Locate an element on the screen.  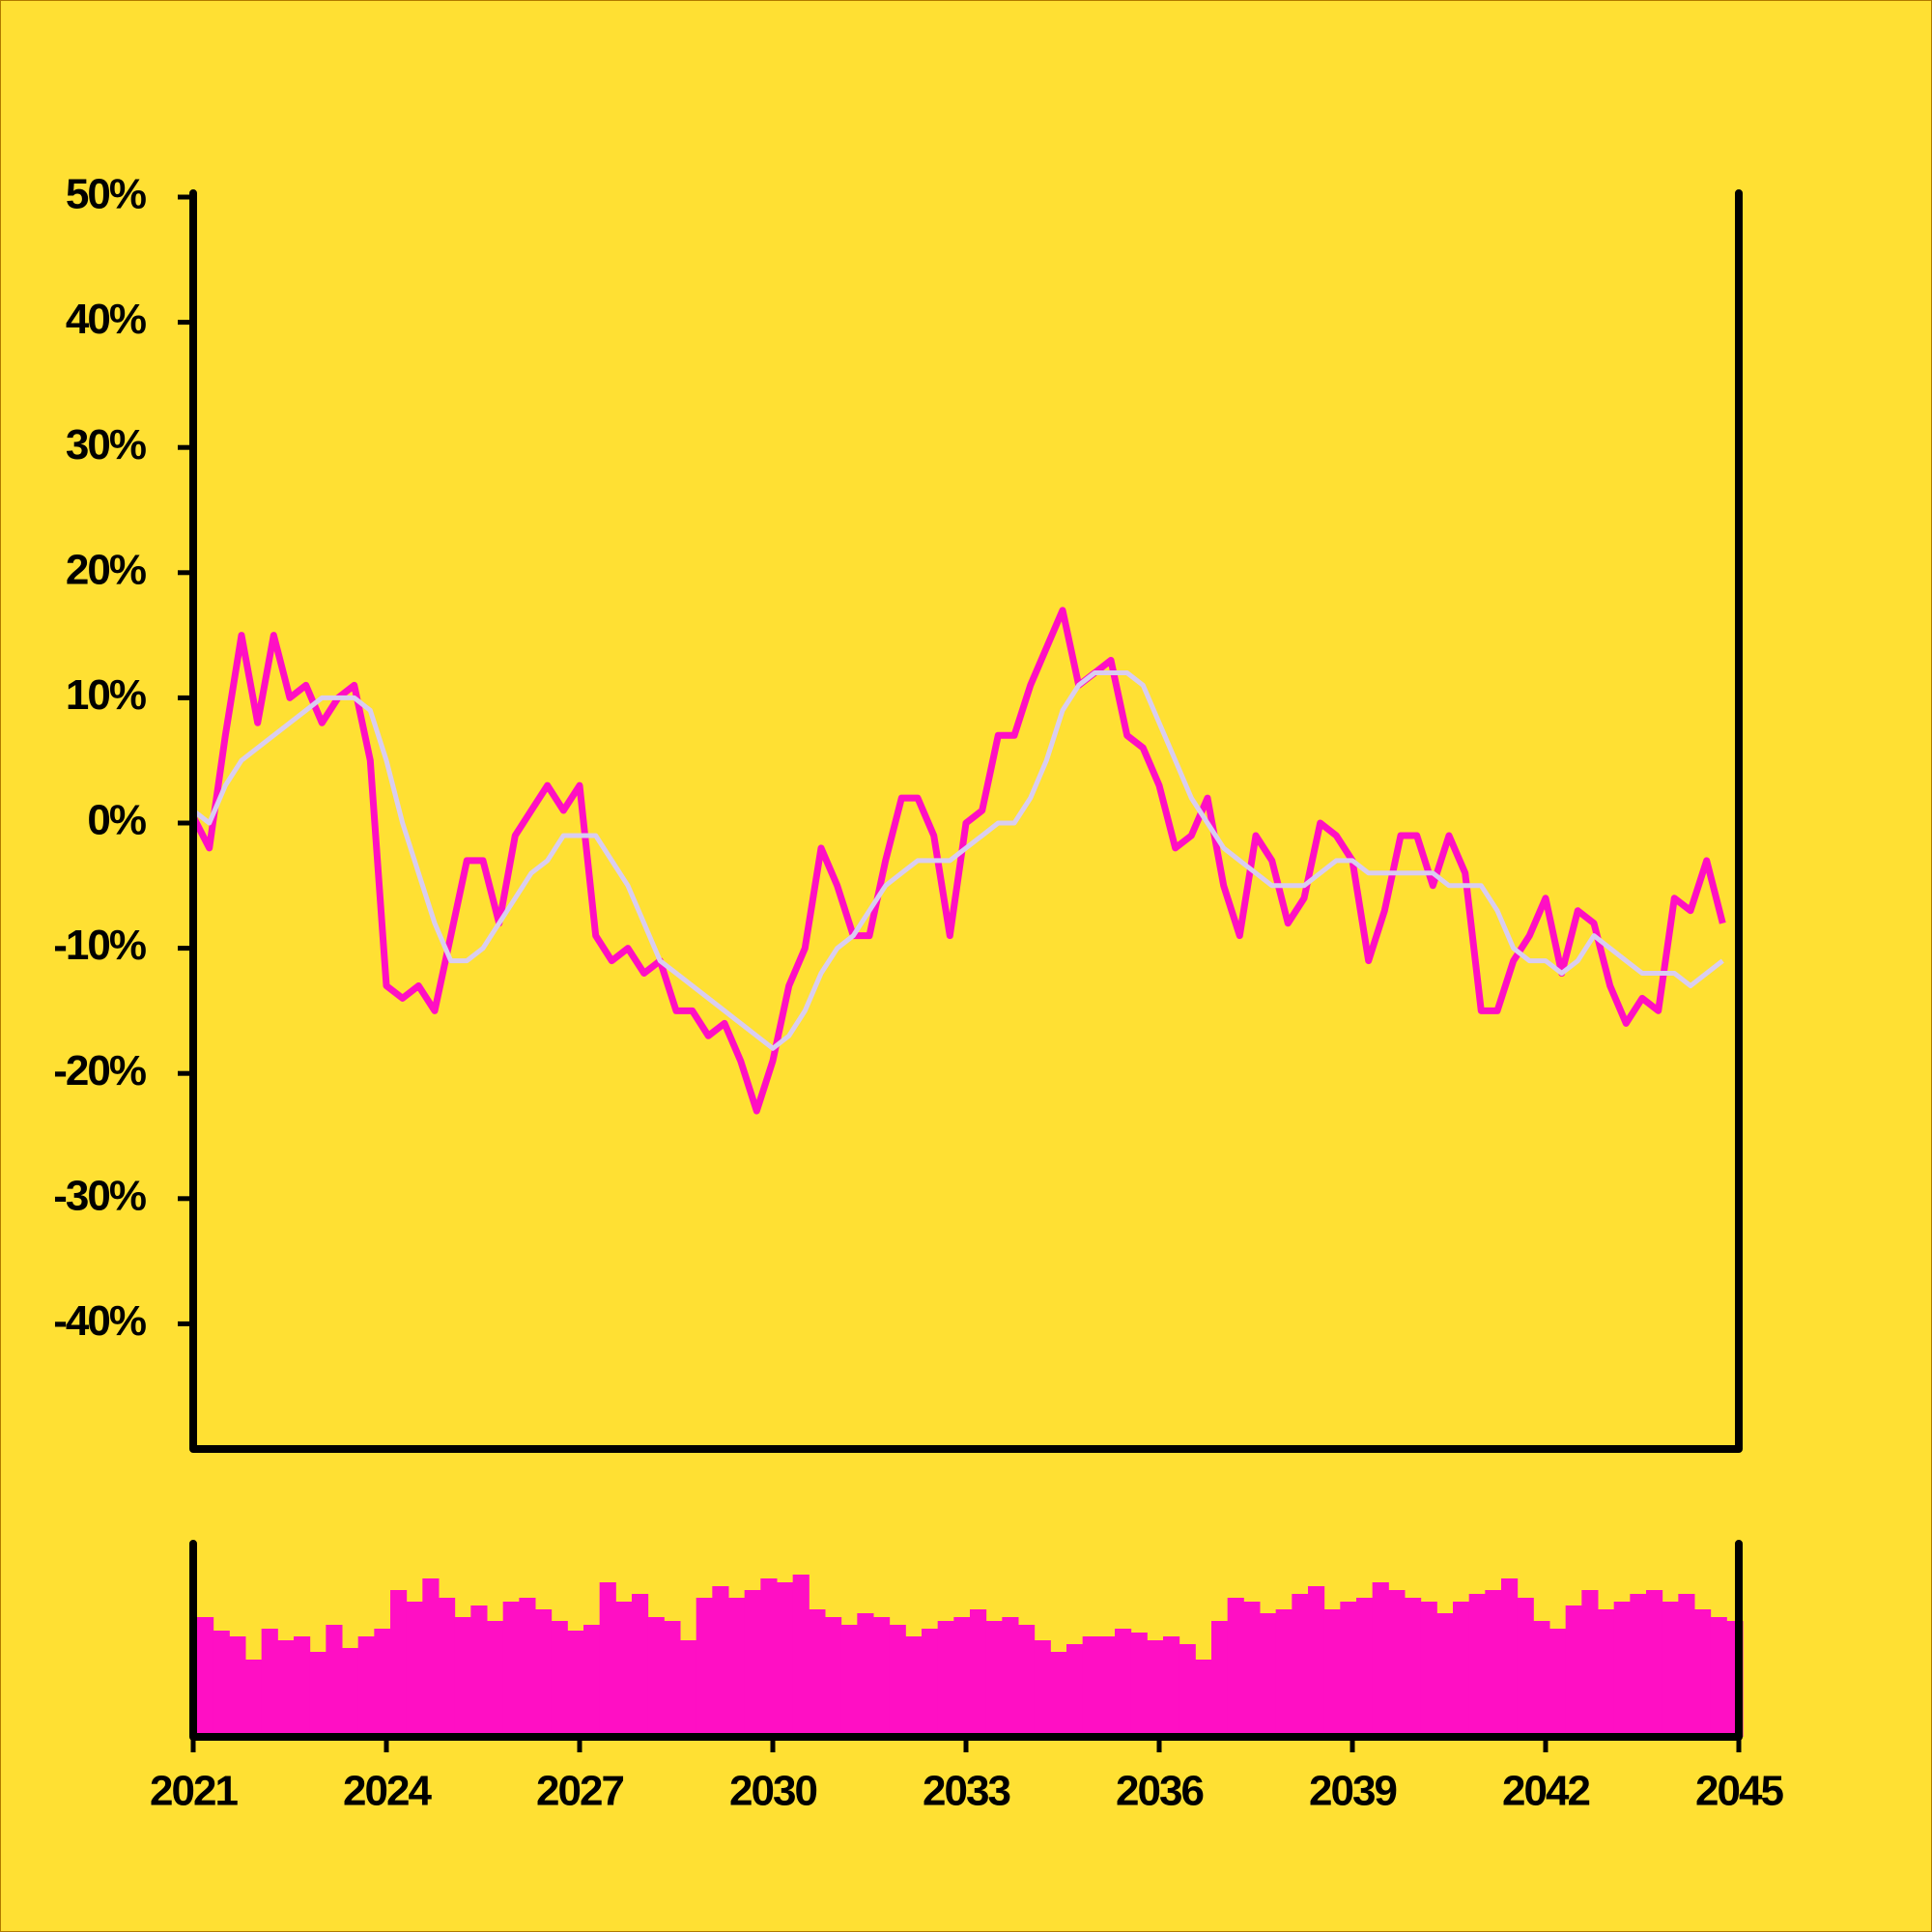
y-tick-label: 50% is located at coordinates (106, 194).